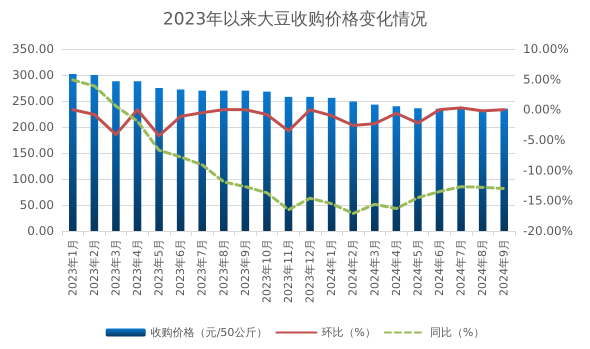  Describe the element at coordinates (331, 267) in the screenshot. I see `x-tick-label: 2024年1月` at that location.